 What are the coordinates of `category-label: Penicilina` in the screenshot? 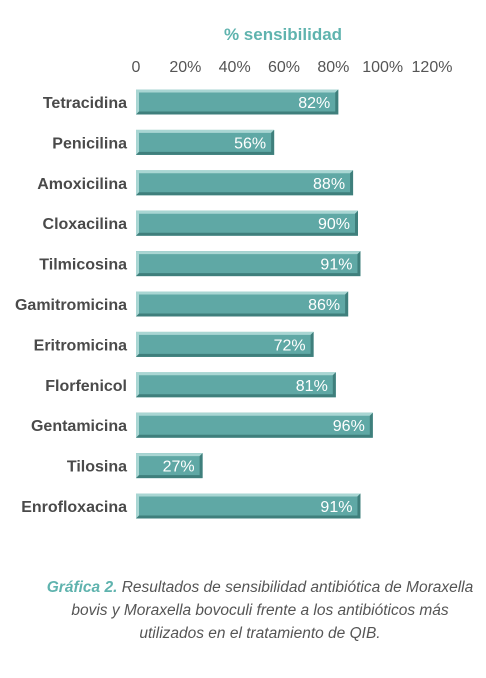 It's located at (89, 143).